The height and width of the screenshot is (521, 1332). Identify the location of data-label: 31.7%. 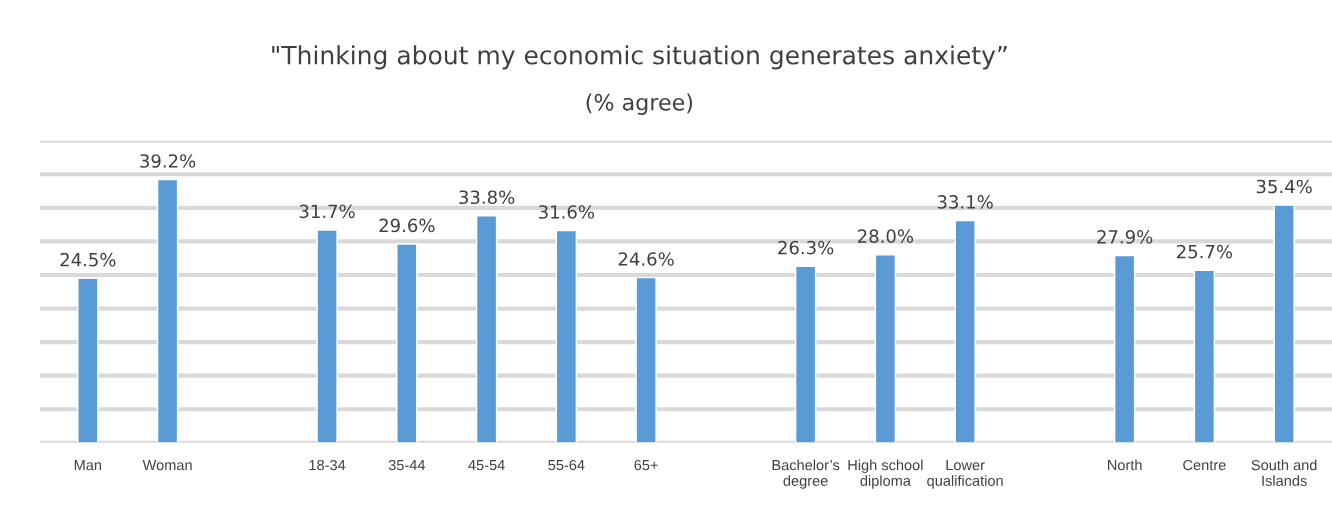
(327, 211).